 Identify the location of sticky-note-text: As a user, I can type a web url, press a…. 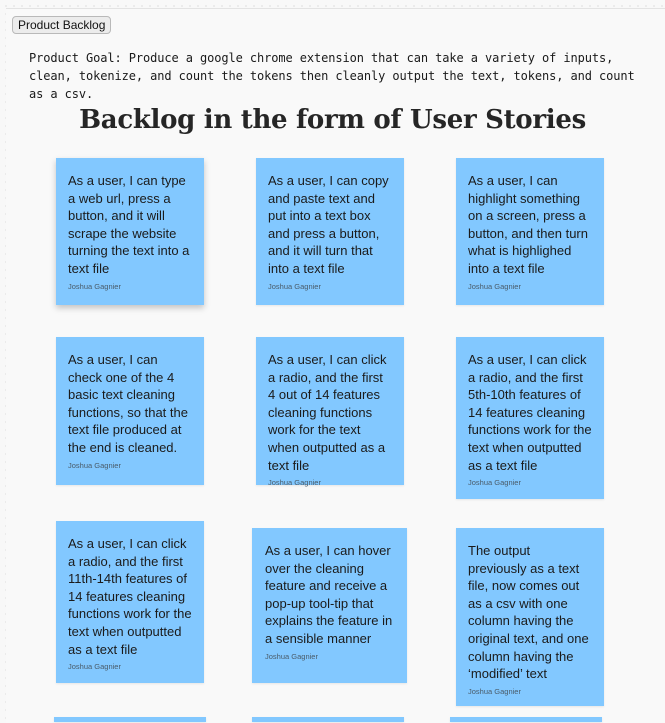
(129, 224).